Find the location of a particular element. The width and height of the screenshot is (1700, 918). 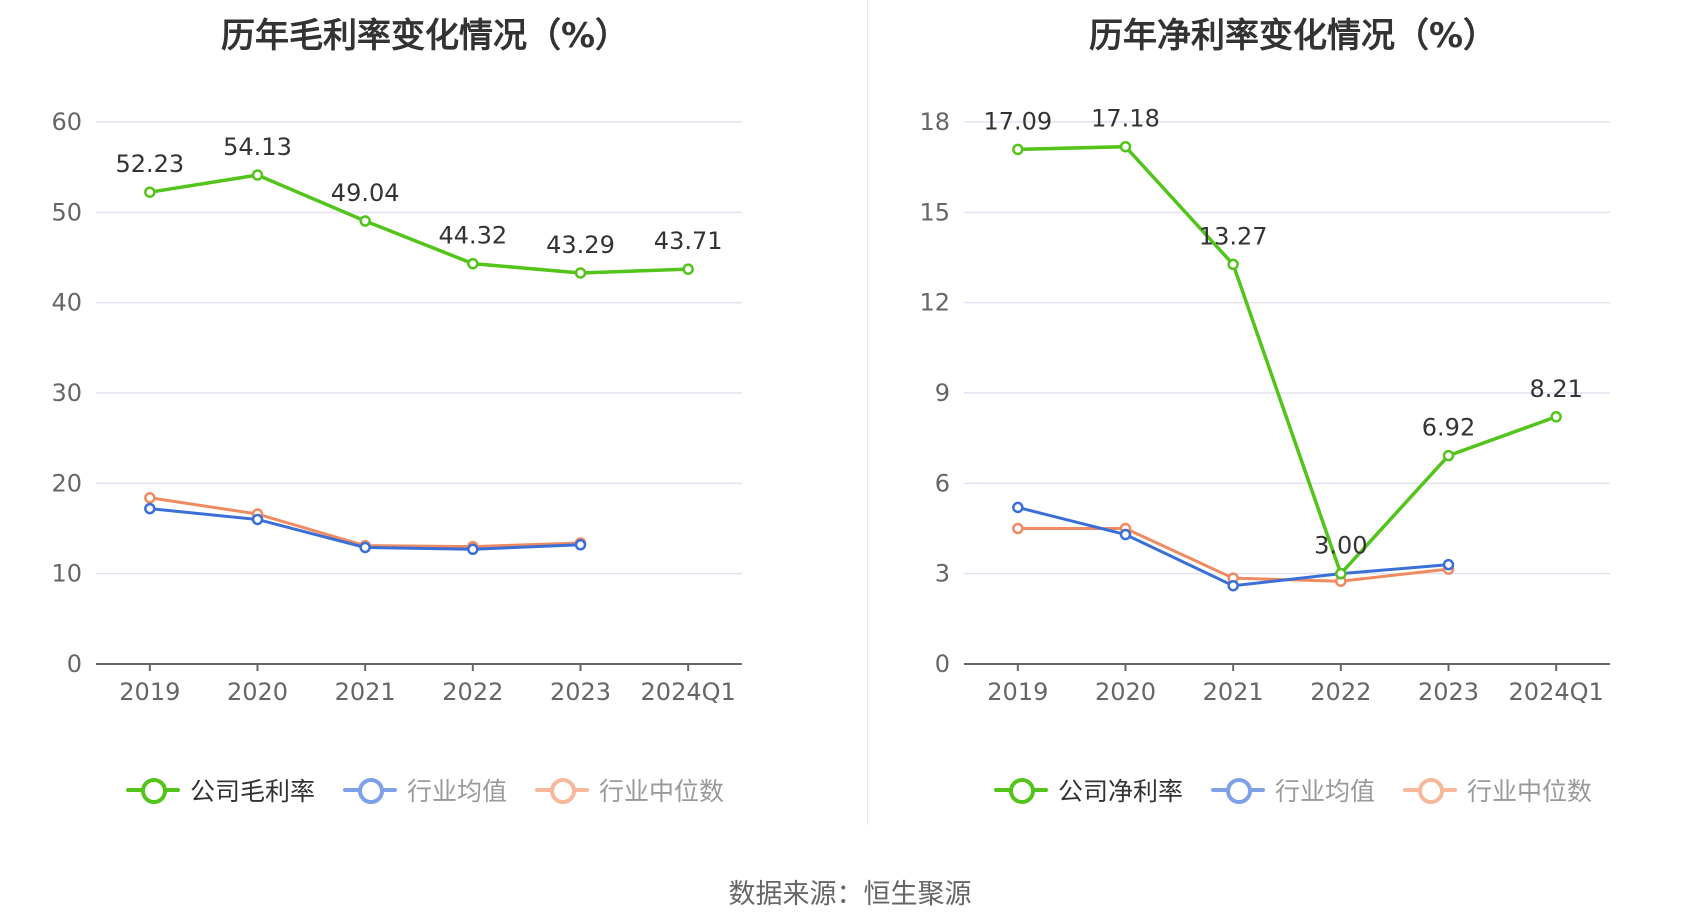

data-label: 49.04 is located at coordinates (365, 193).